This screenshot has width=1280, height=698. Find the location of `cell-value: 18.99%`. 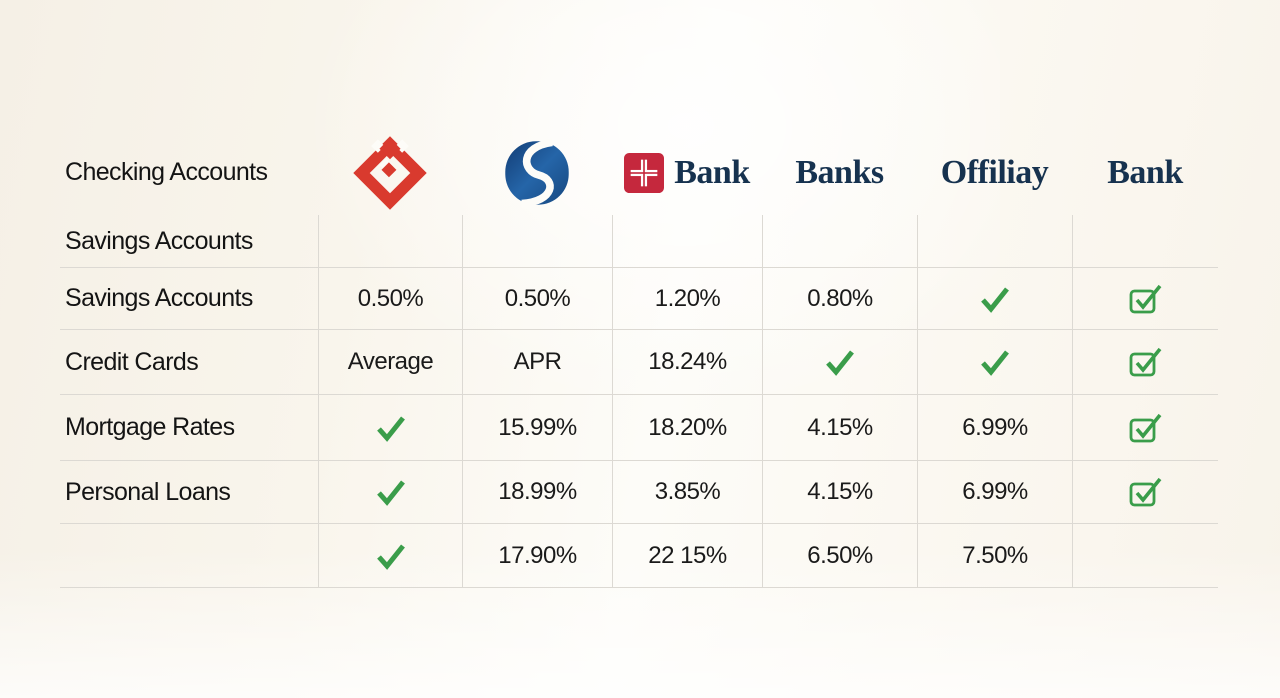

cell-value: 18.99% is located at coordinates (537, 491).